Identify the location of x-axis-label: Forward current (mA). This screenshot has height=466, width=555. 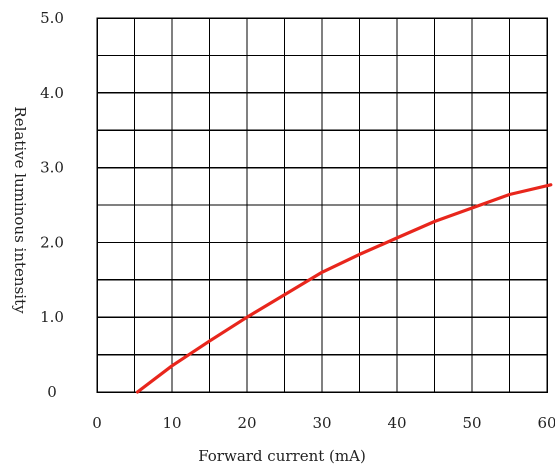
(282, 456).